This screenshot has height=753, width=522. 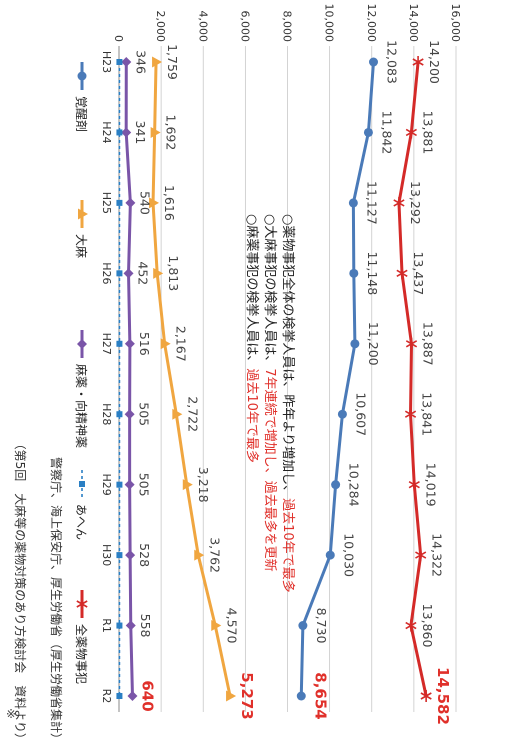 What do you see at coordinates (287, 27) in the screenshot?
I see `y-tick-label: 8,000` at bounding box center [287, 27].